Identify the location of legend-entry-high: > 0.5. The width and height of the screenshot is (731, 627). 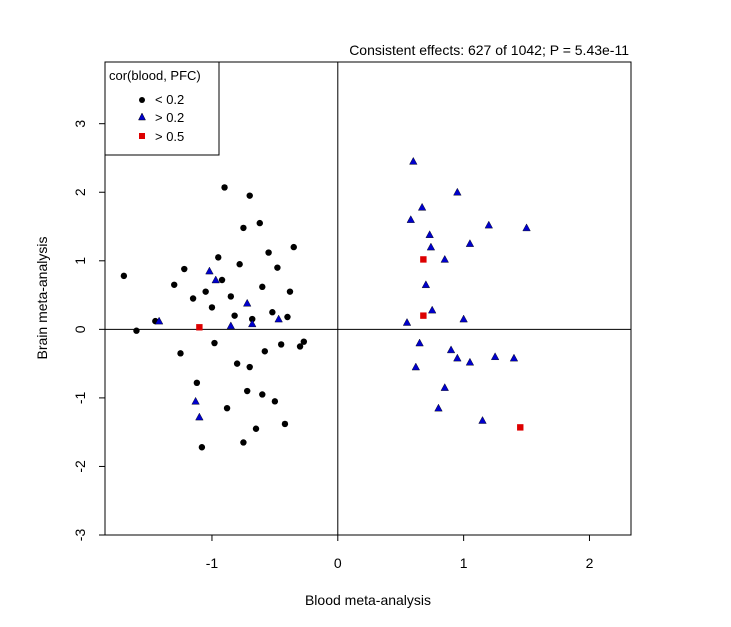
(169, 136).